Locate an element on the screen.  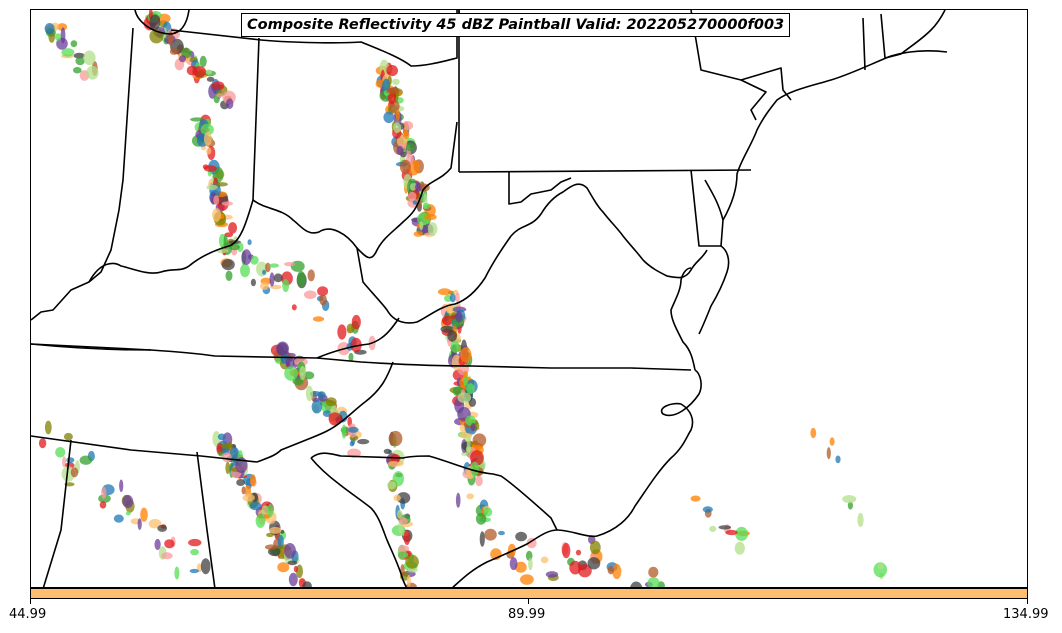
colorbar-tick-min is located at coordinates (30, 601).